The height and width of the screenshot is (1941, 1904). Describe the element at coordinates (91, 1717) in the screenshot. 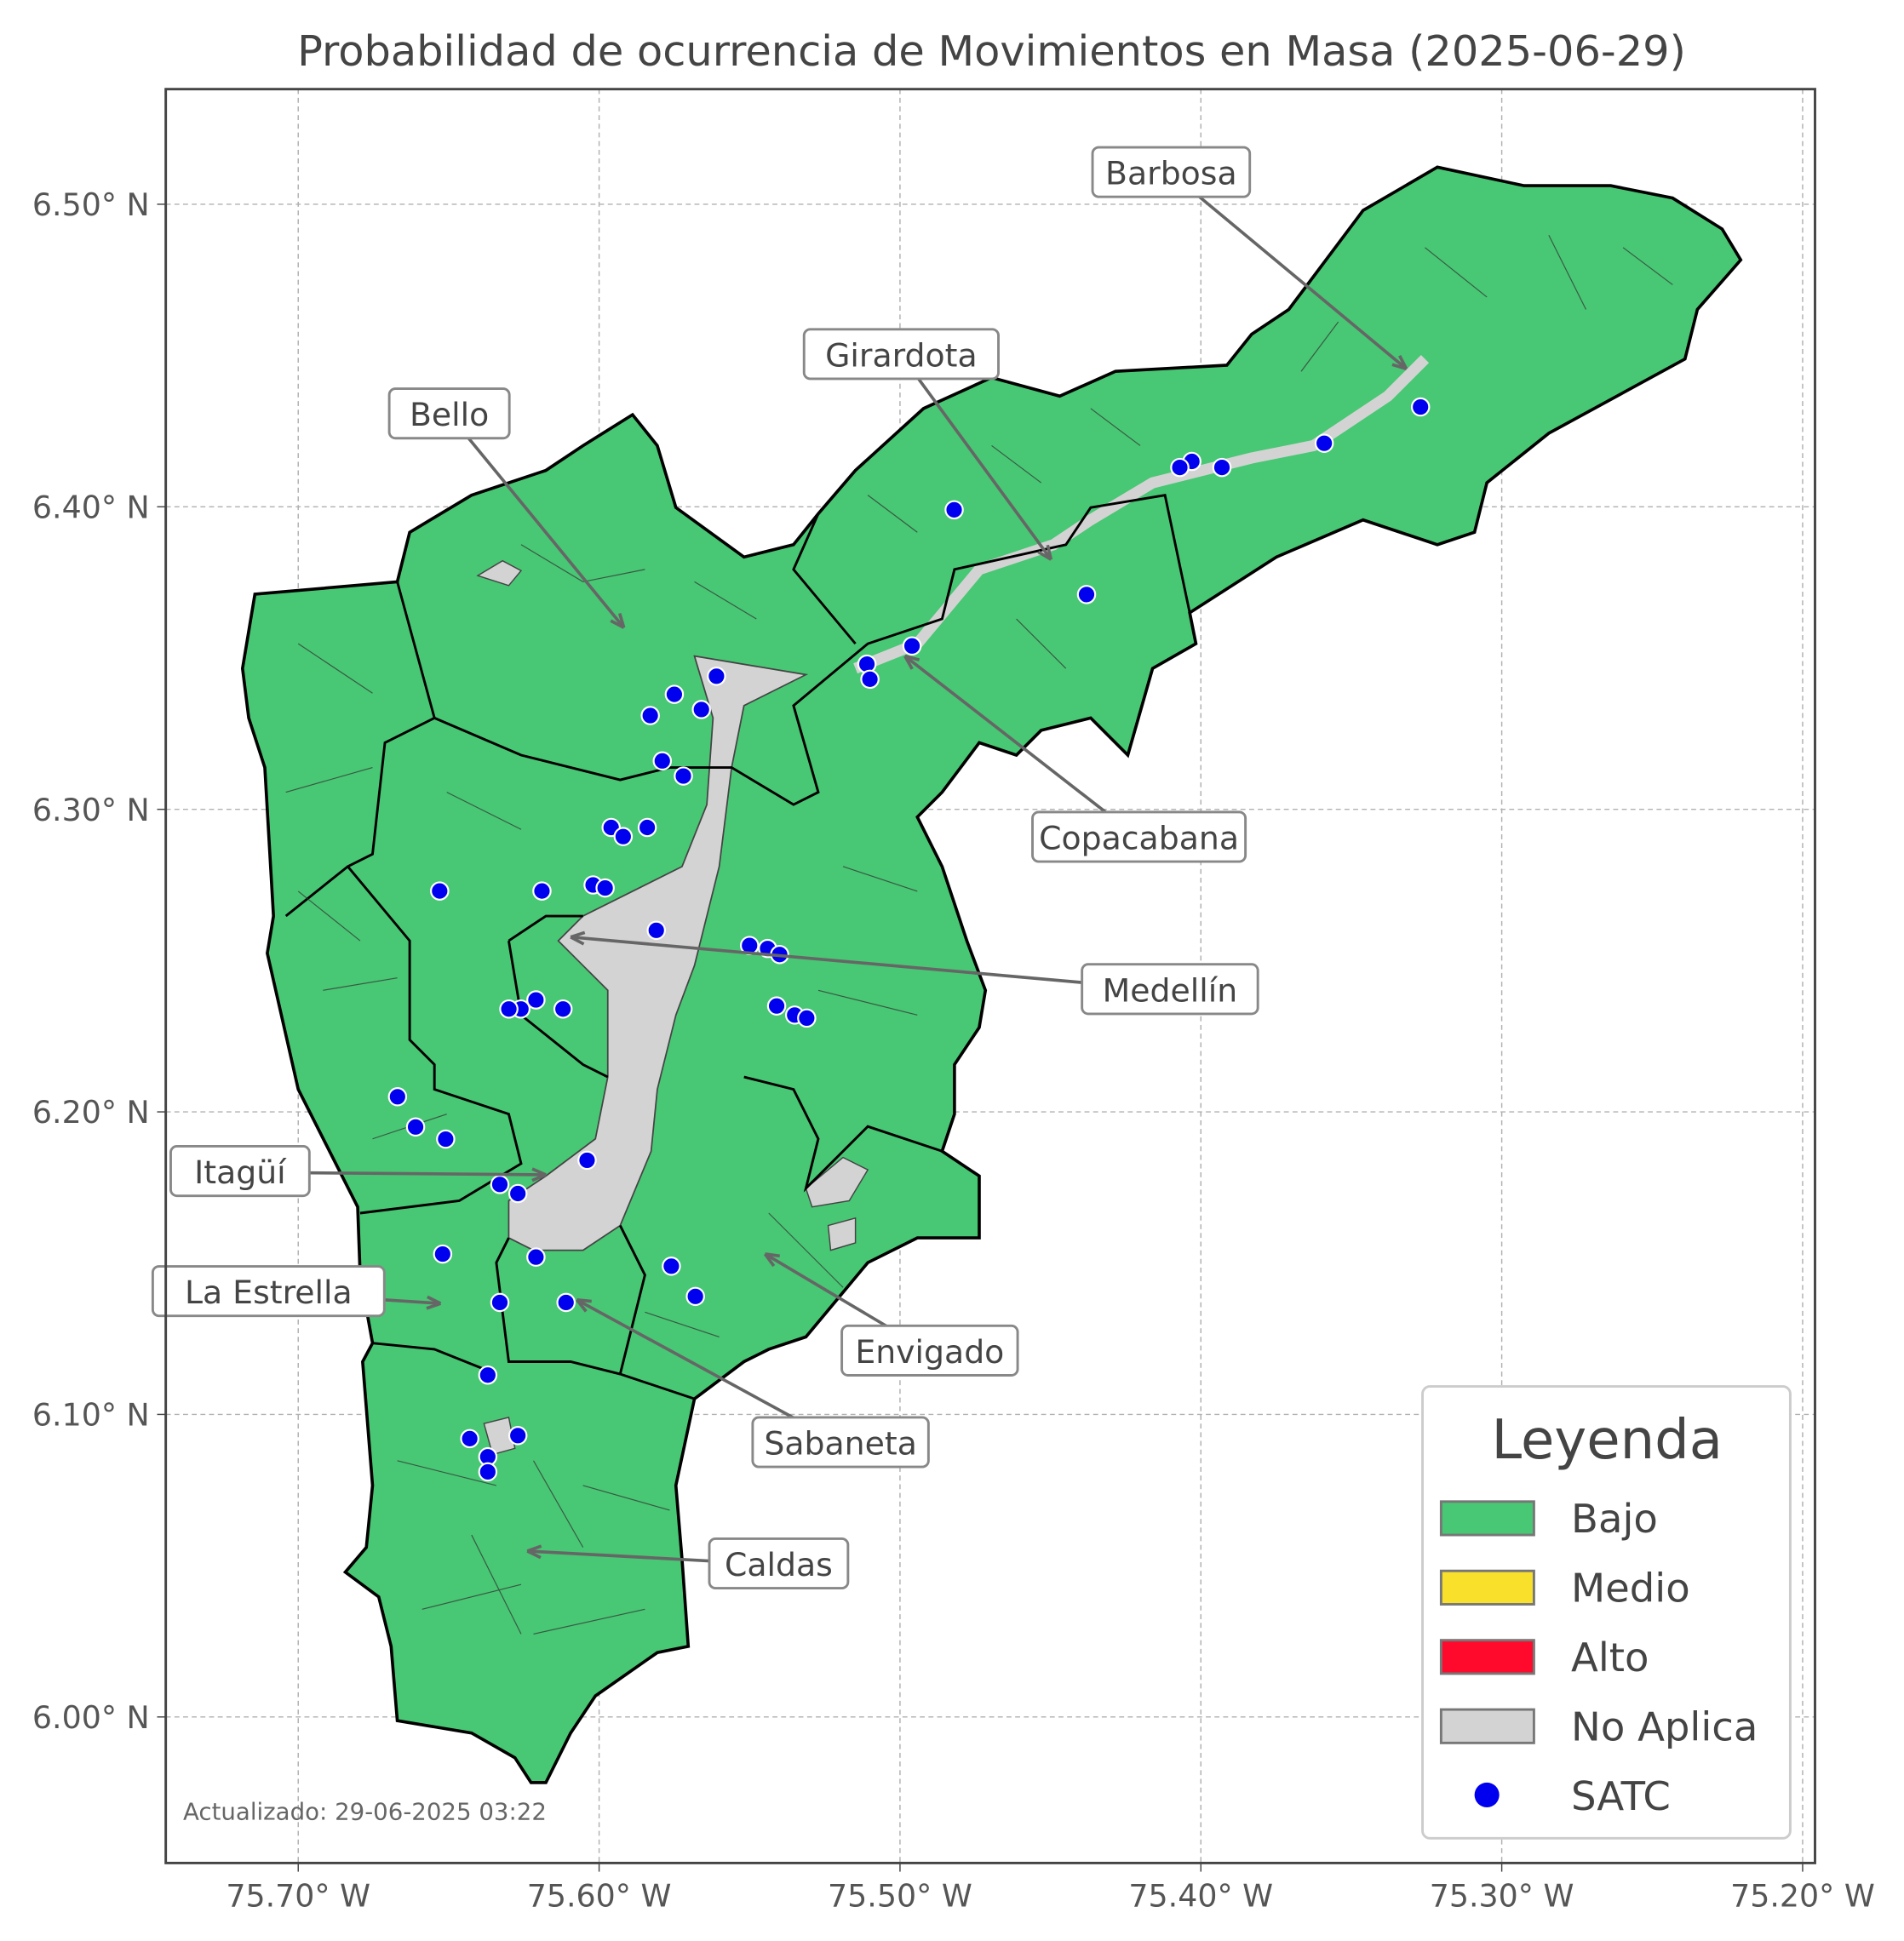

I see `y-tick-label: 6.00° N` at that location.